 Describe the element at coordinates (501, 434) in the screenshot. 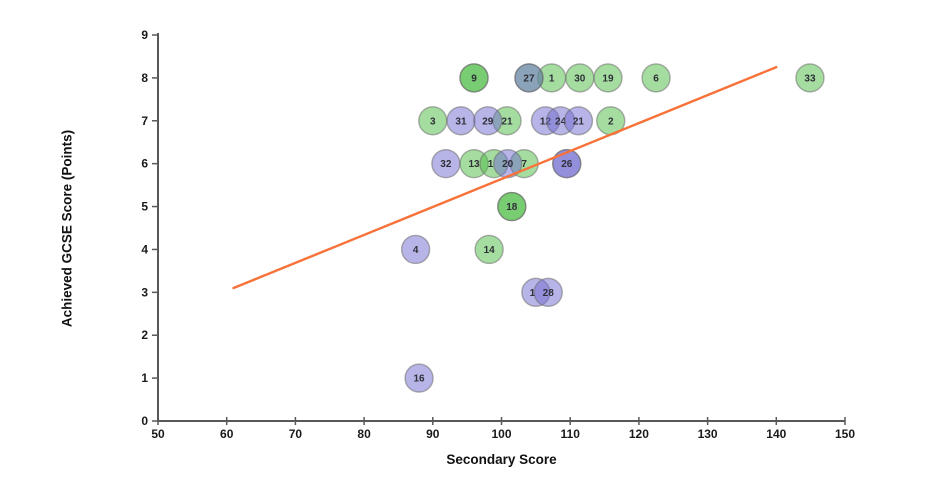

I see `x-tick-label: 100` at that location.